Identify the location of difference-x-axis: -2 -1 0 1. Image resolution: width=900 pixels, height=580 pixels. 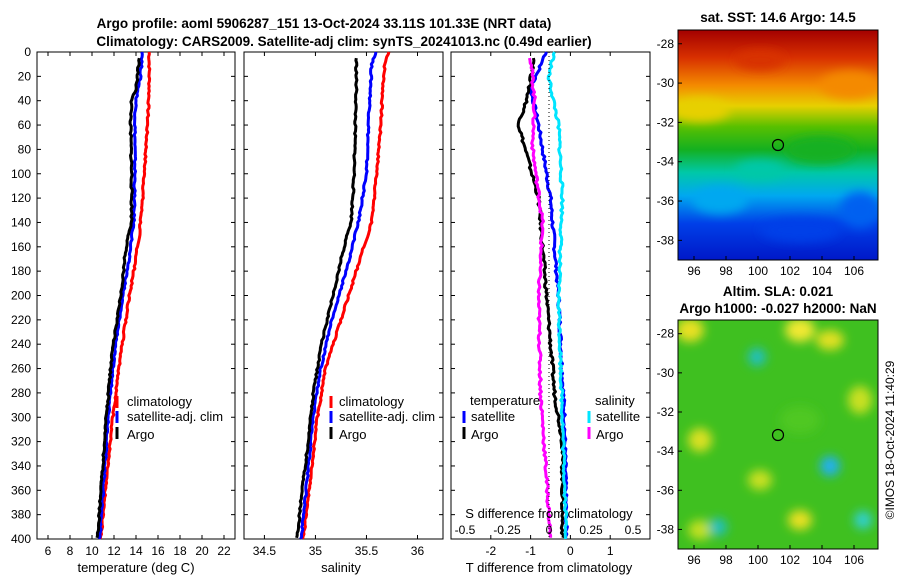
(549, 305).